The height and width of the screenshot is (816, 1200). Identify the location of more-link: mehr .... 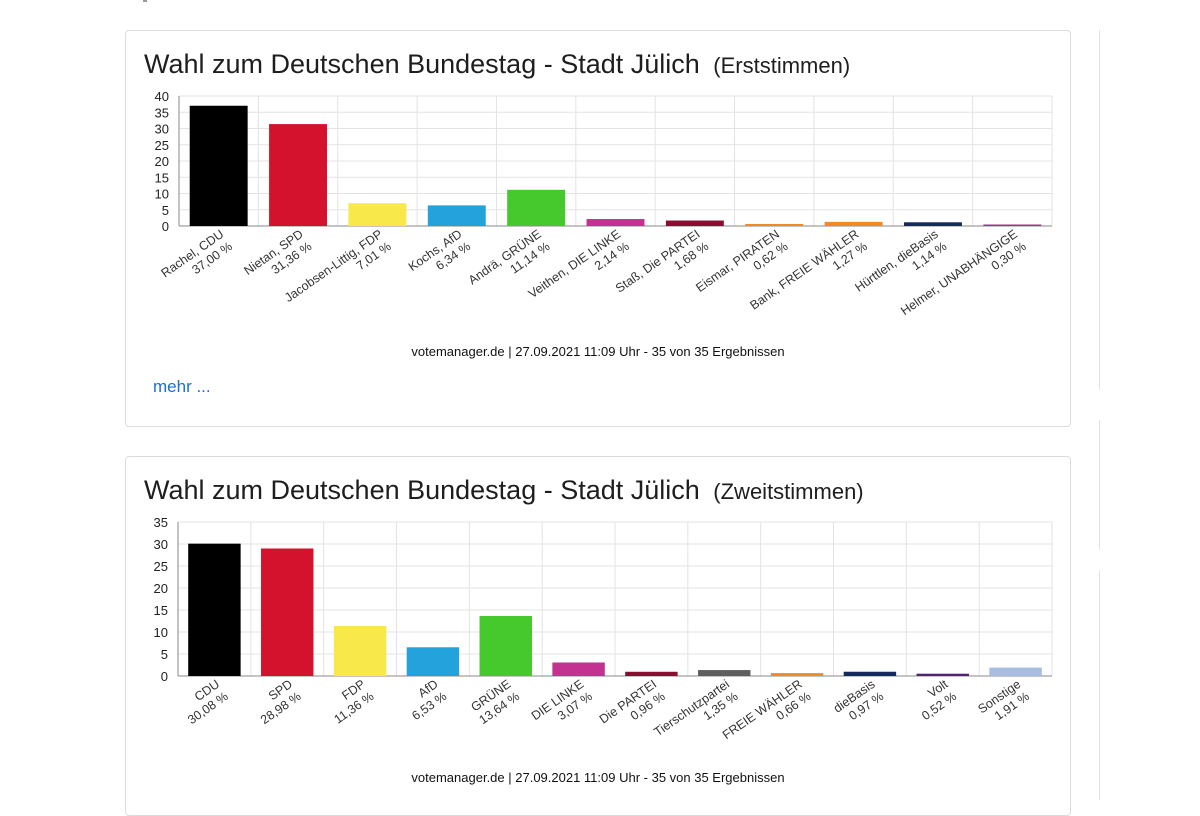
(182, 386).